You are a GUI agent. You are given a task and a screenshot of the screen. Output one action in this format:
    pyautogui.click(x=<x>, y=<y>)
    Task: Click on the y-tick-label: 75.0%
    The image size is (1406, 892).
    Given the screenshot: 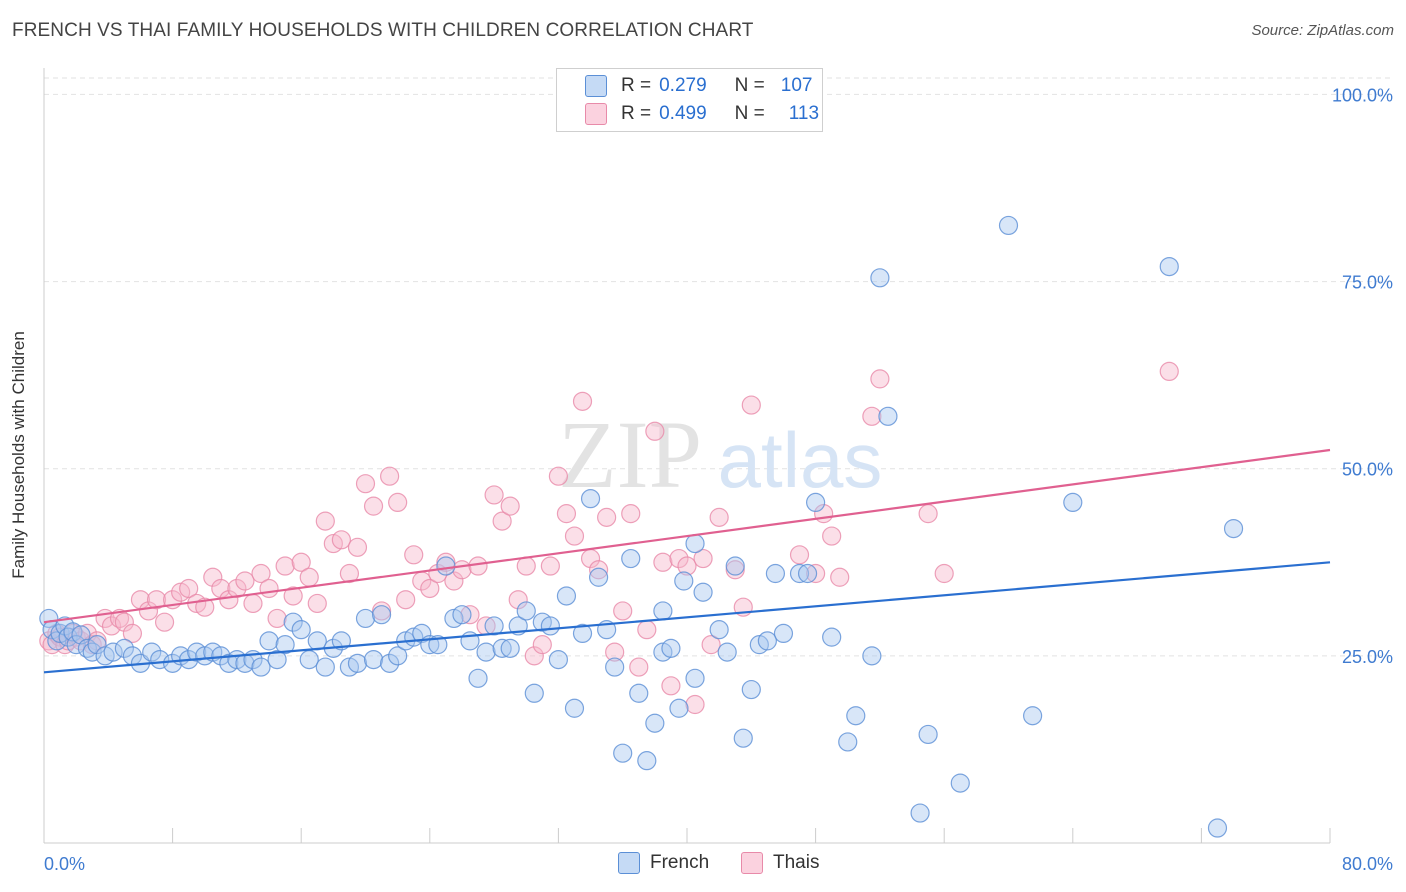 What is the action you would take?
    pyautogui.click(x=1367, y=283)
    